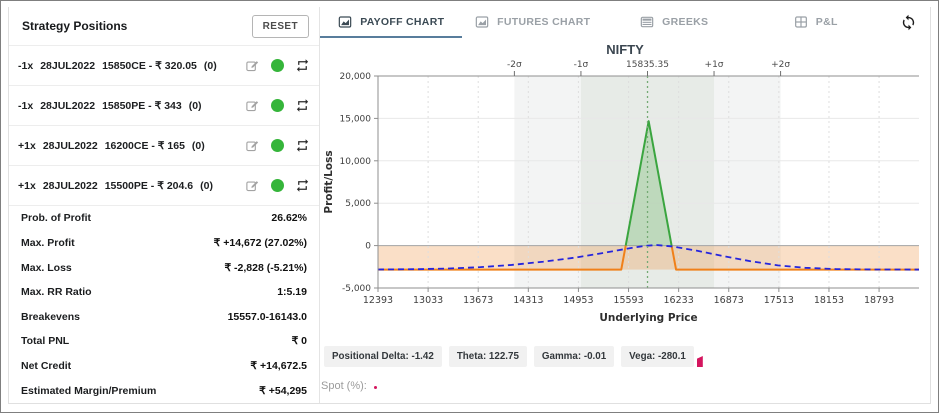 The image size is (939, 413). I want to click on tab-label: GREEKS, so click(685, 21).